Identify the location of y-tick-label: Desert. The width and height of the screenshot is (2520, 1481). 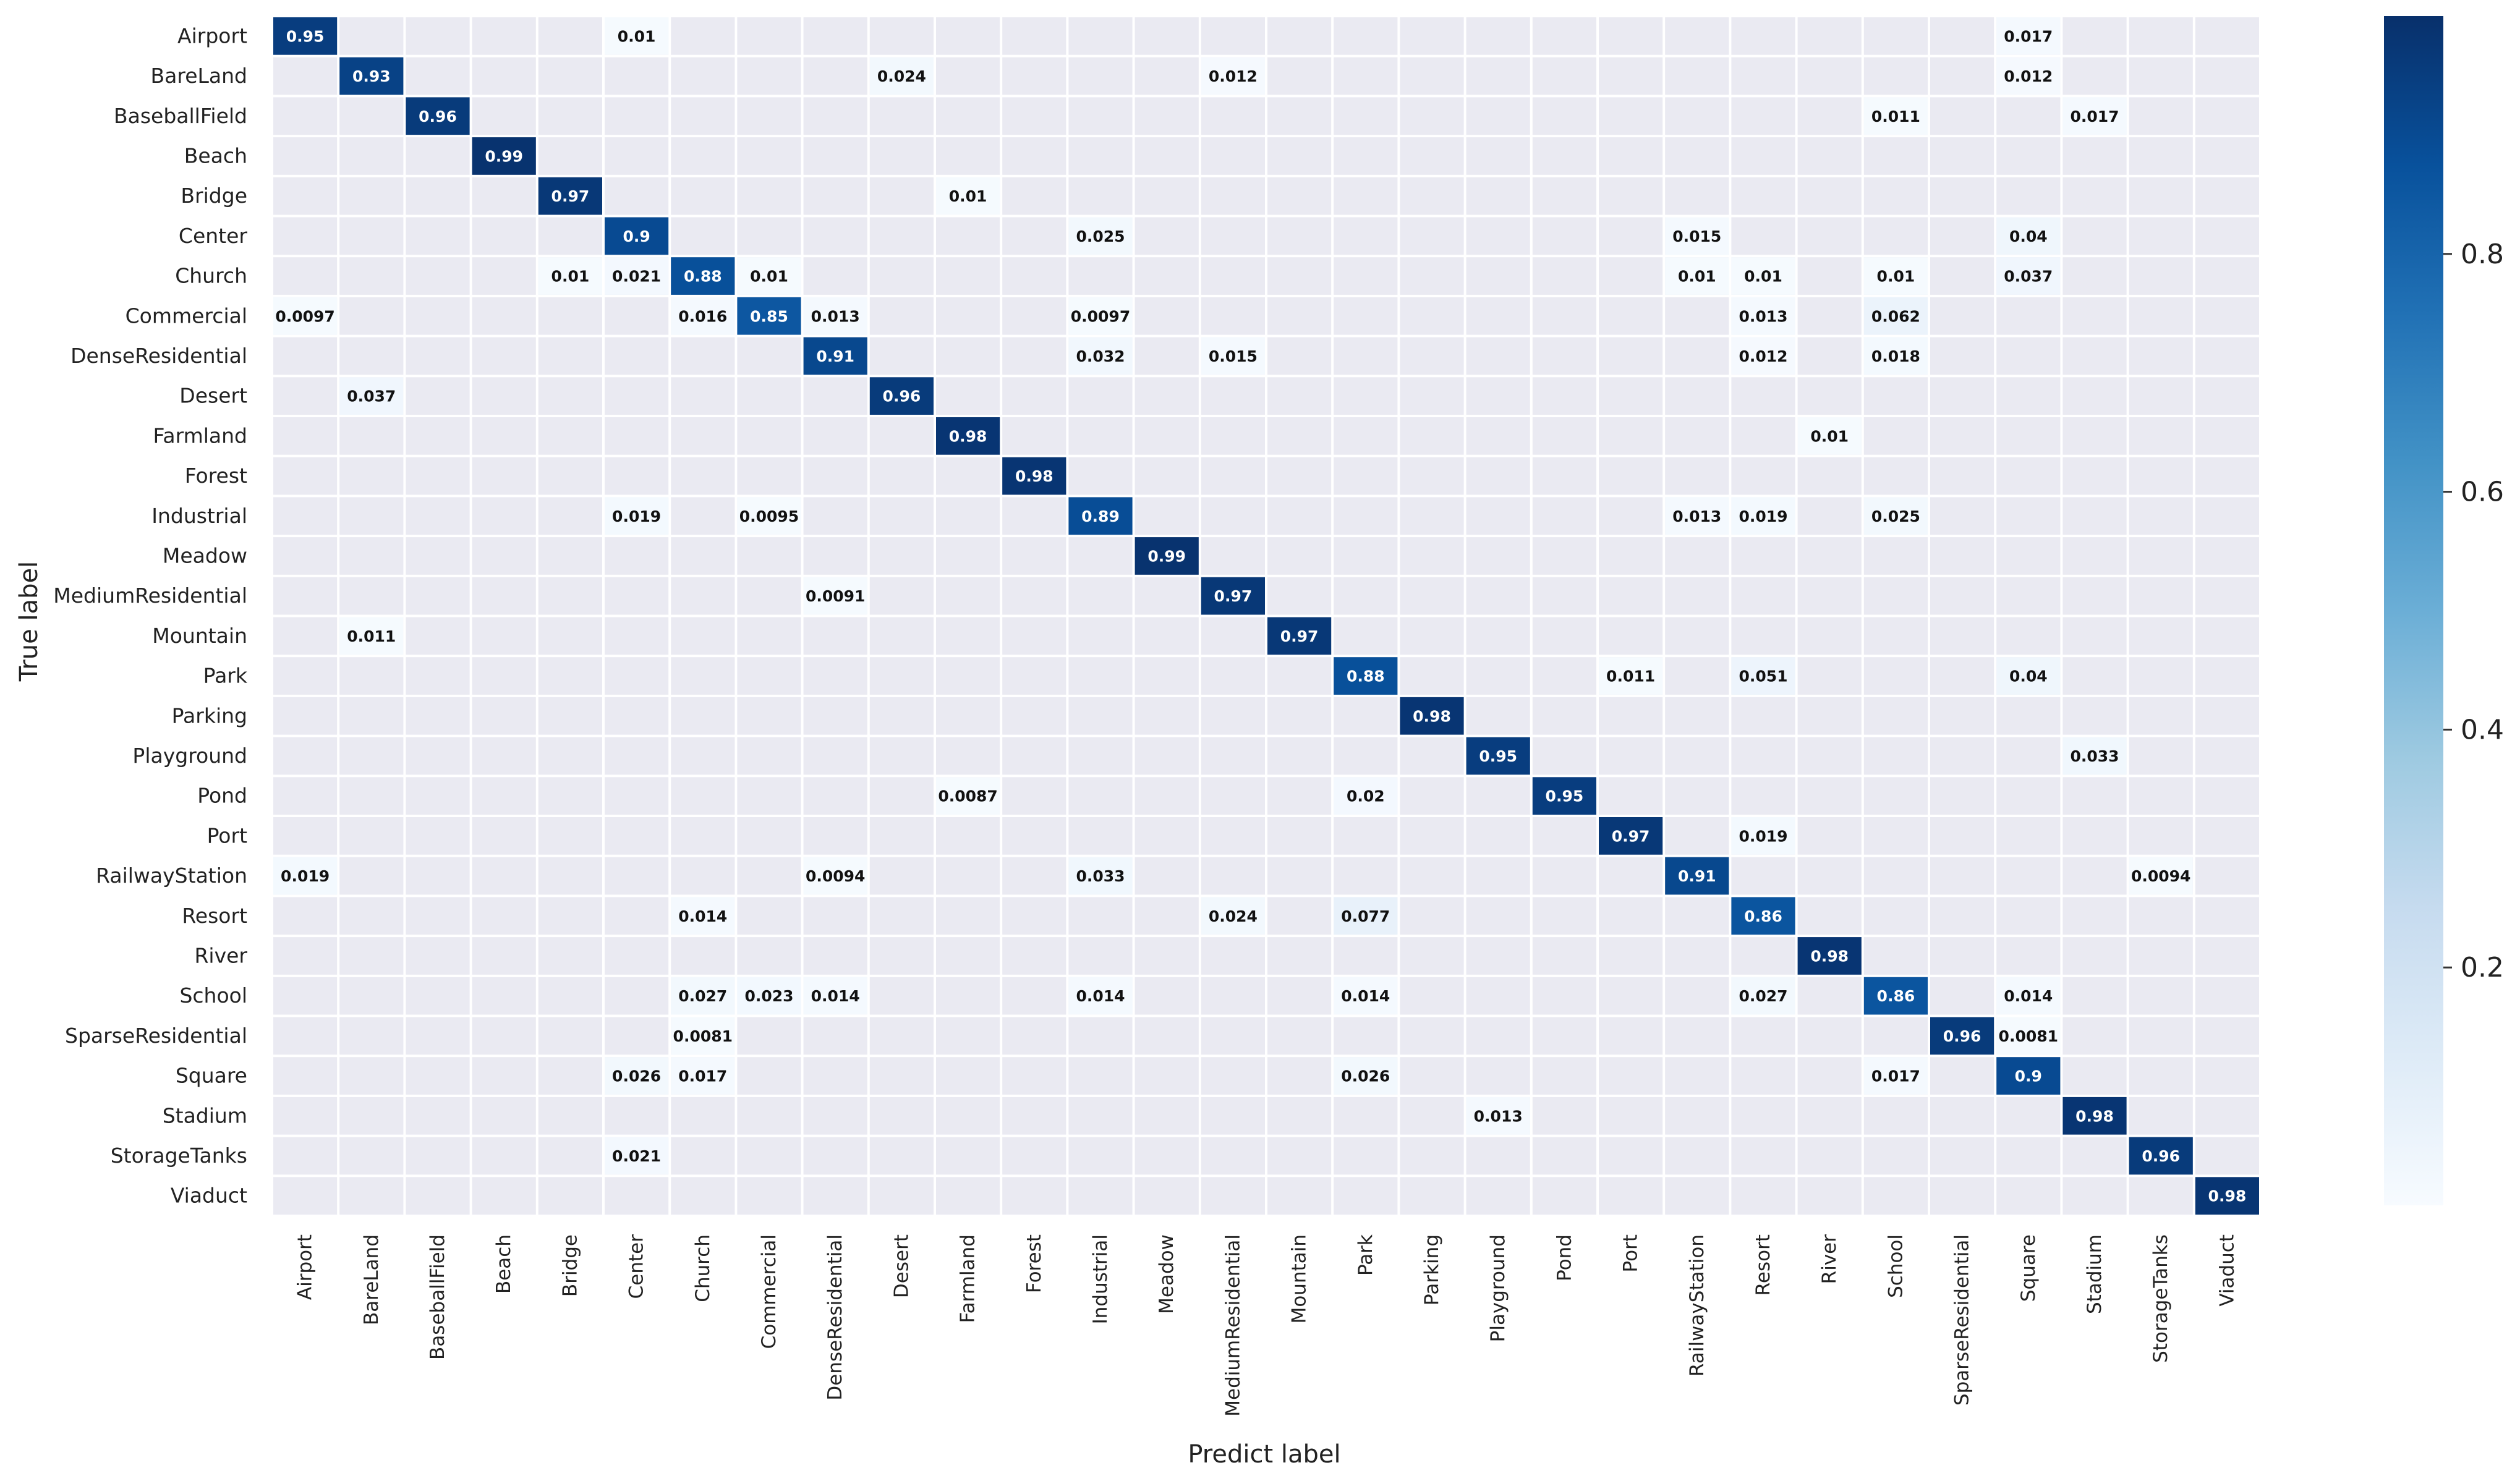
(213, 396).